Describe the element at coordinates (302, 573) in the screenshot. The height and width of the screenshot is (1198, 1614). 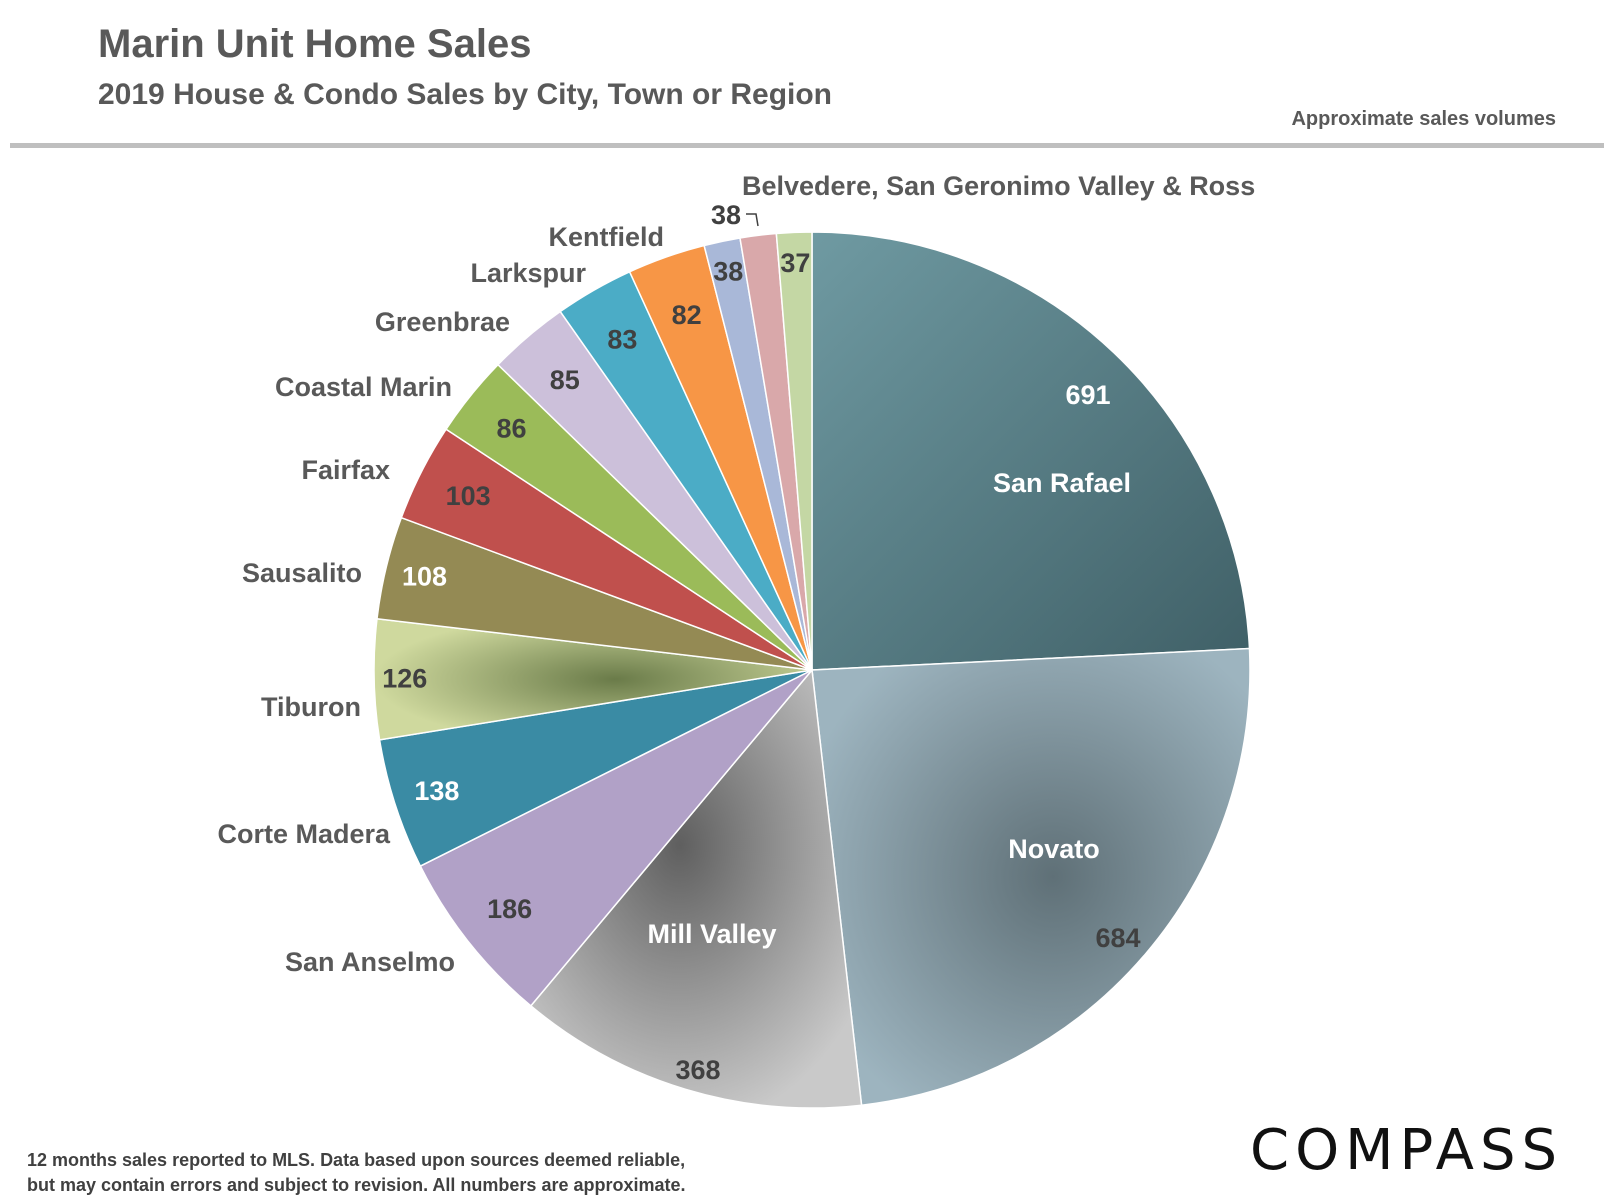
I see `category-label-sausalito: Sausalito` at that location.